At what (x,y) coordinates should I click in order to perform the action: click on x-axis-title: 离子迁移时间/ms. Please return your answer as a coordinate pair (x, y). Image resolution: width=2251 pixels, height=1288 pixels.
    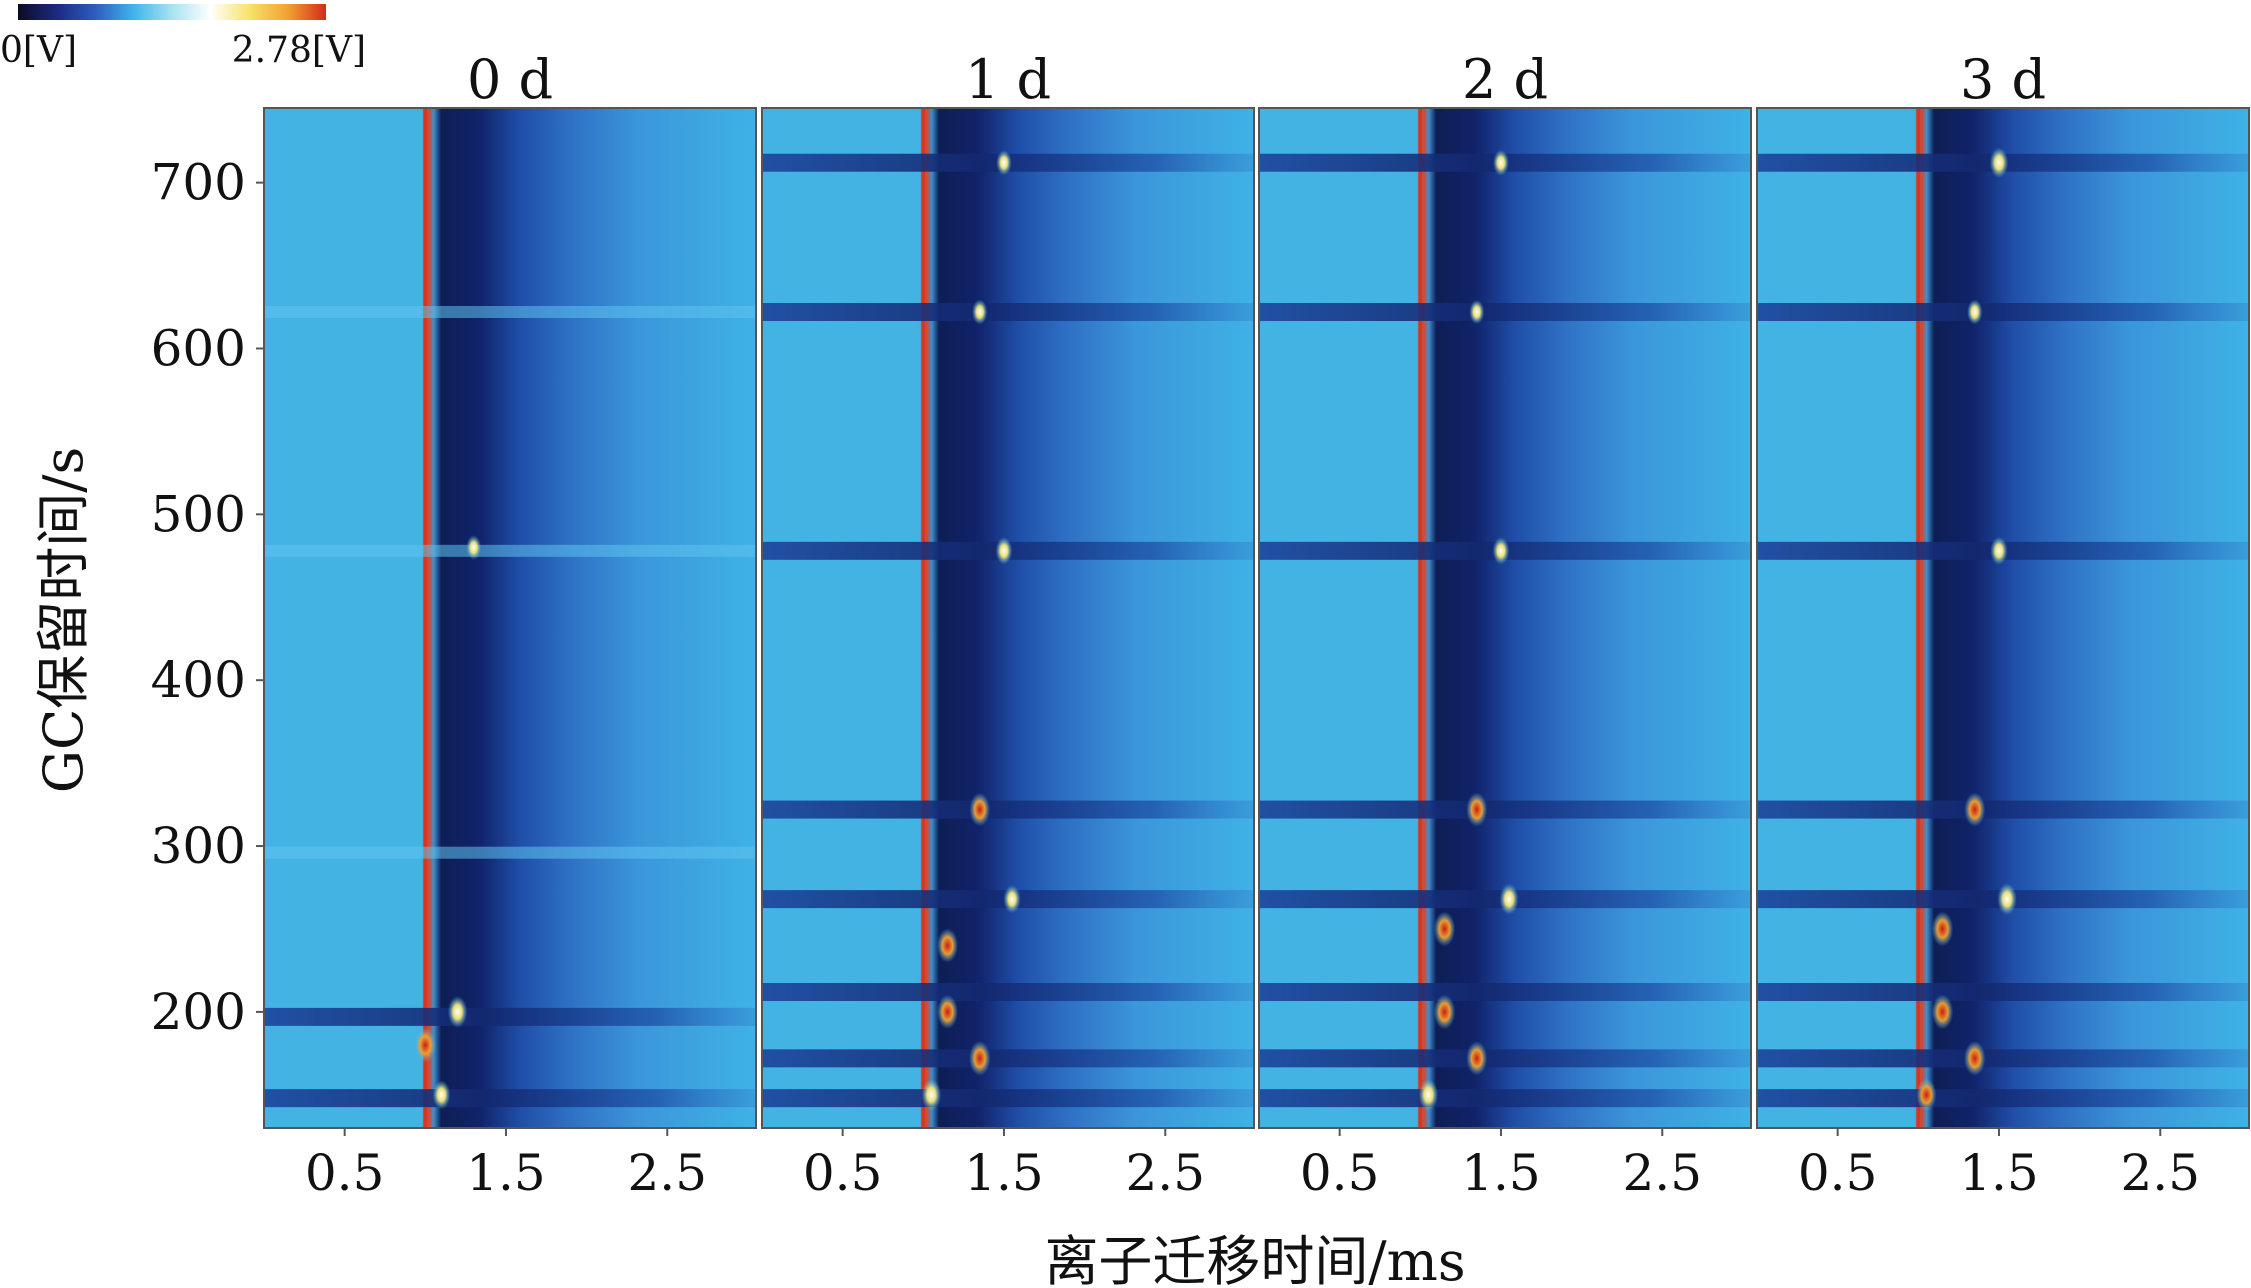
    Looking at the image, I should click on (1254, 1259).